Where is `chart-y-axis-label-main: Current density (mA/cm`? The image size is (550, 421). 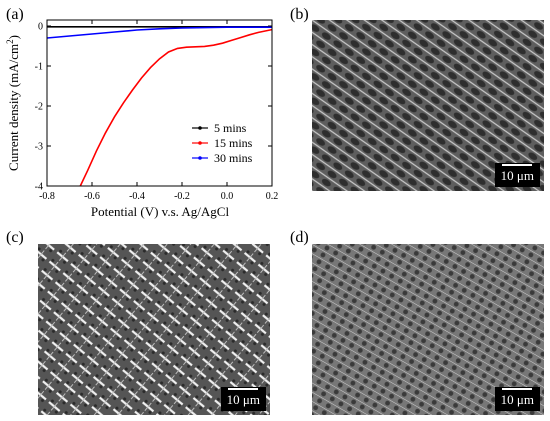 chart-y-axis-label-main: Current density (mA/cm is located at coordinates (13, 107).